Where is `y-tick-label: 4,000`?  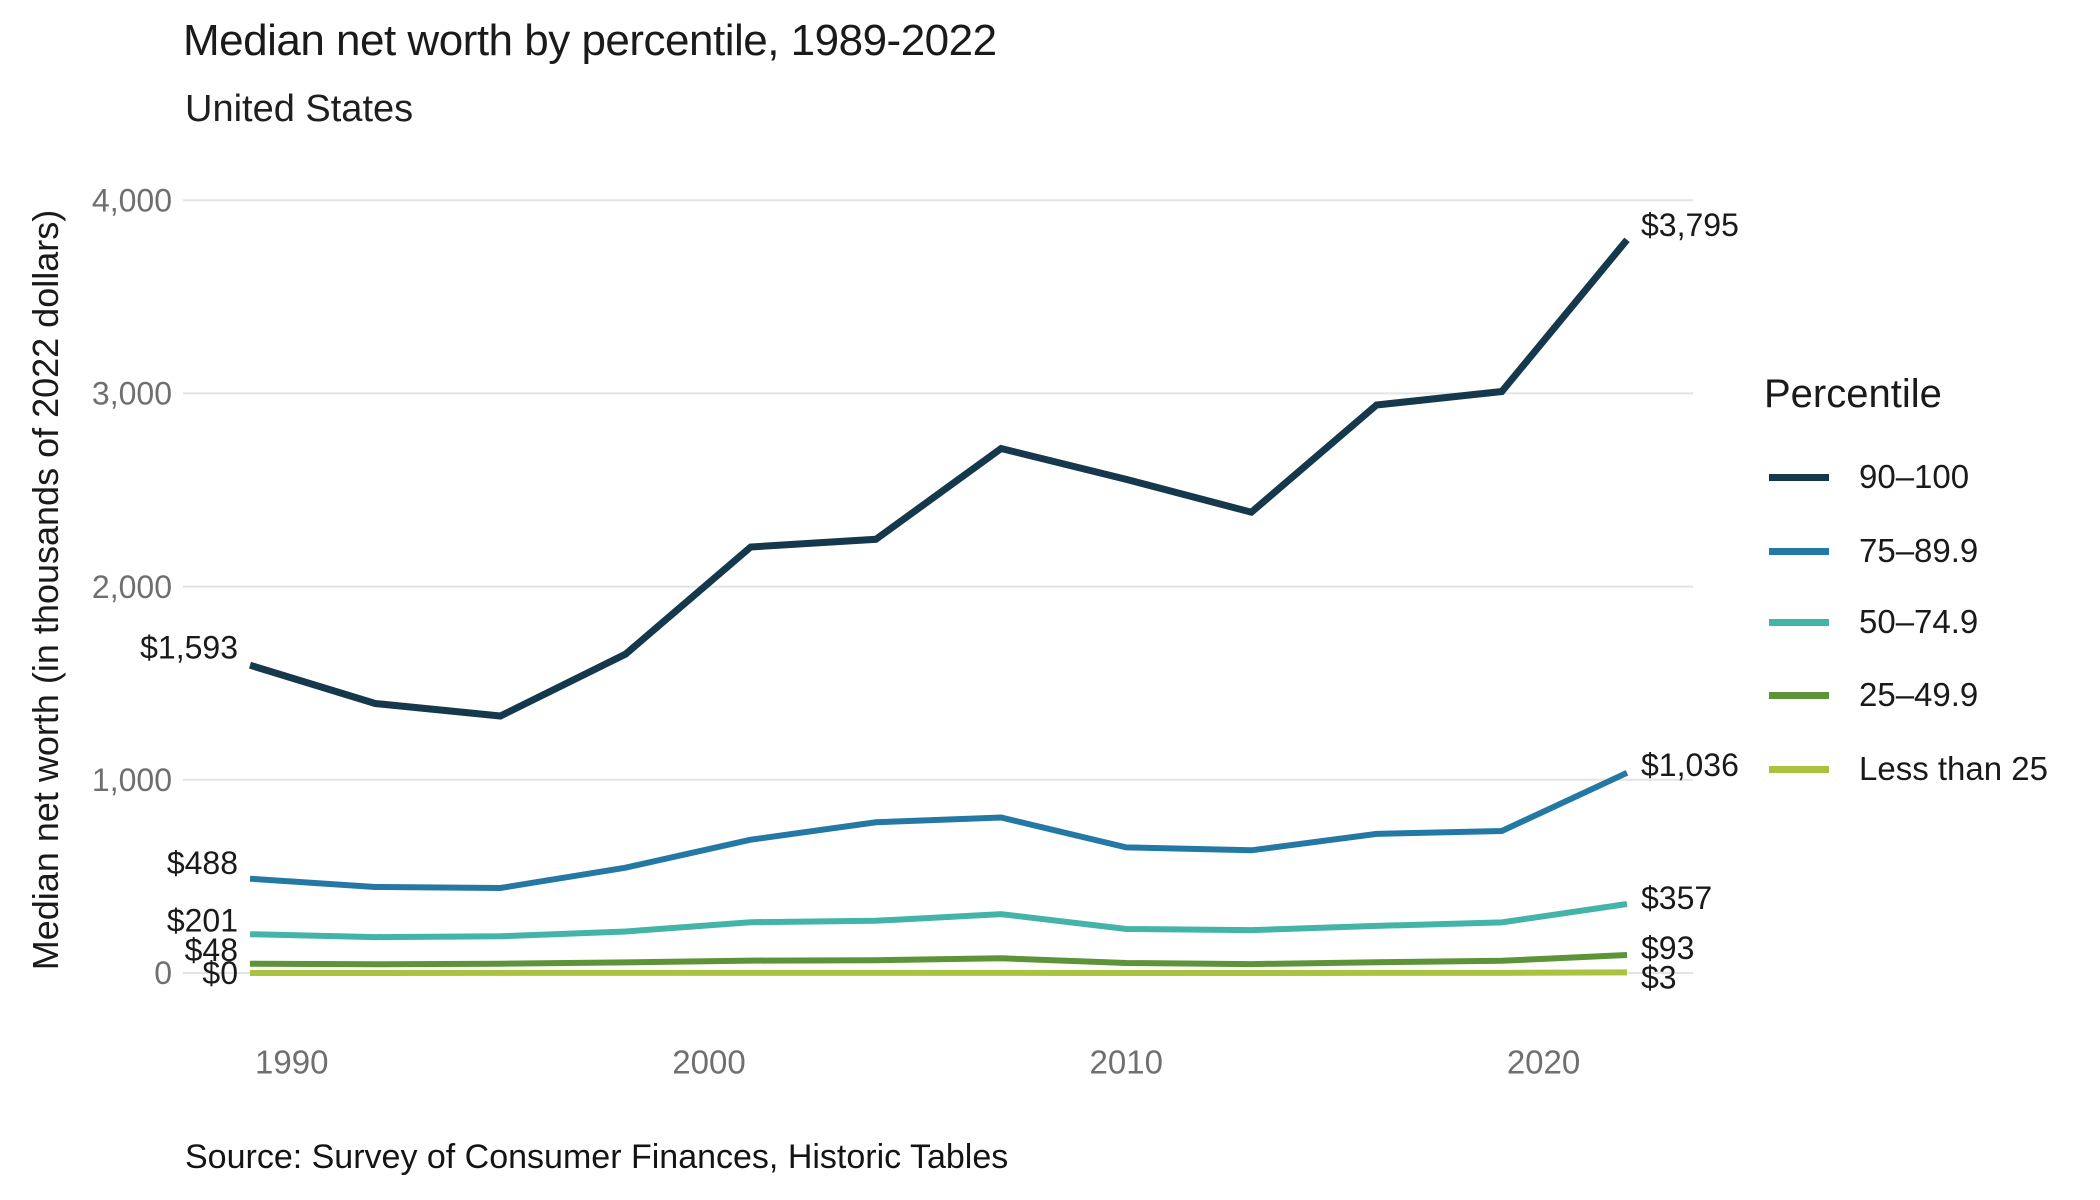
y-tick-label: 4,000 is located at coordinates (132, 200).